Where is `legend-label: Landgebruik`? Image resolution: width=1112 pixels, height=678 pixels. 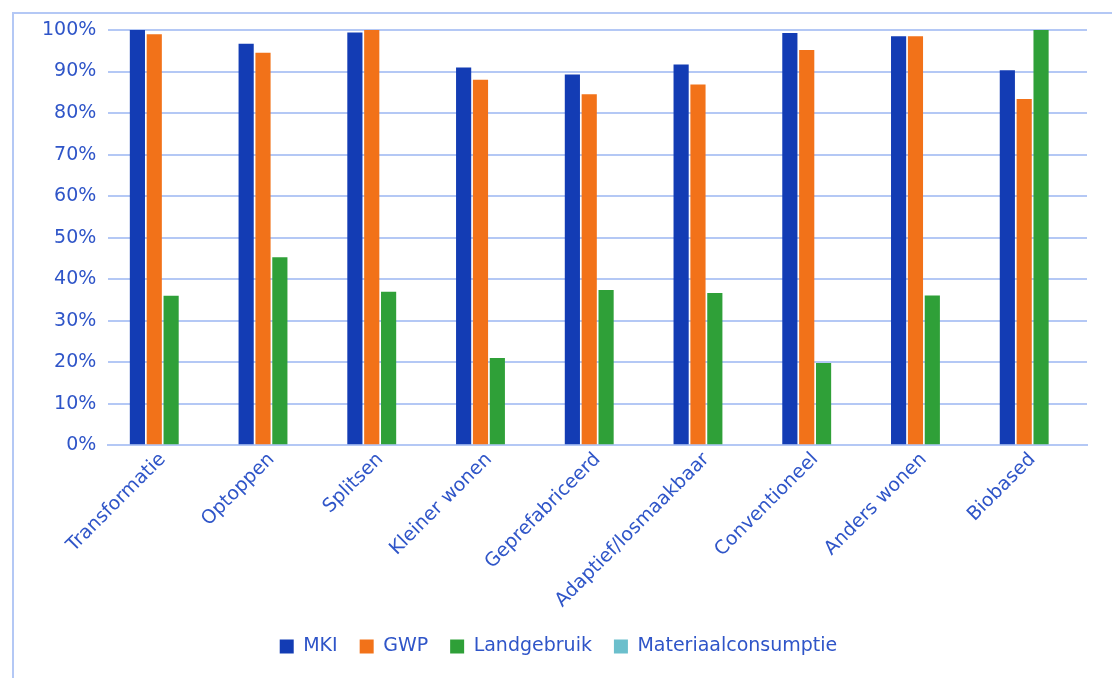 legend-label: Landgebruik is located at coordinates (532, 644).